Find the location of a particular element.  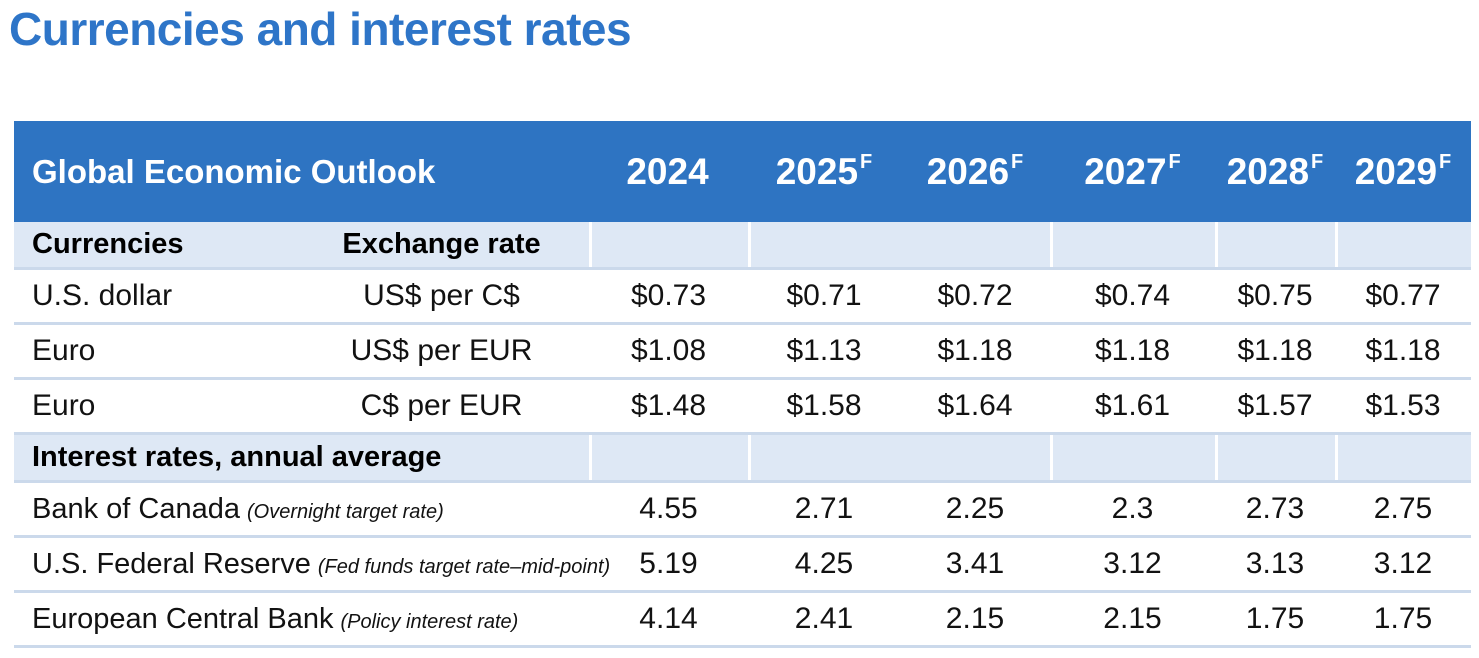

year-label: 2025 is located at coordinates (817, 171).